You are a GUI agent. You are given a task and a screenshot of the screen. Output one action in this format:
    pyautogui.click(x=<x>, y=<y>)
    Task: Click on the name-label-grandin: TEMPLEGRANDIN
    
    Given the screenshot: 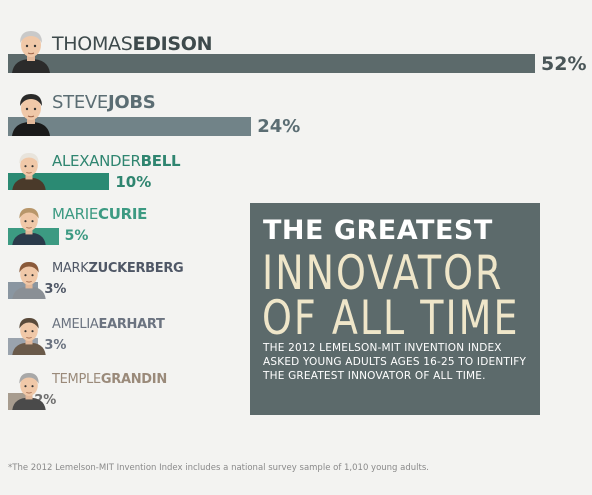 What is the action you would take?
    pyautogui.click(x=109, y=379)
    